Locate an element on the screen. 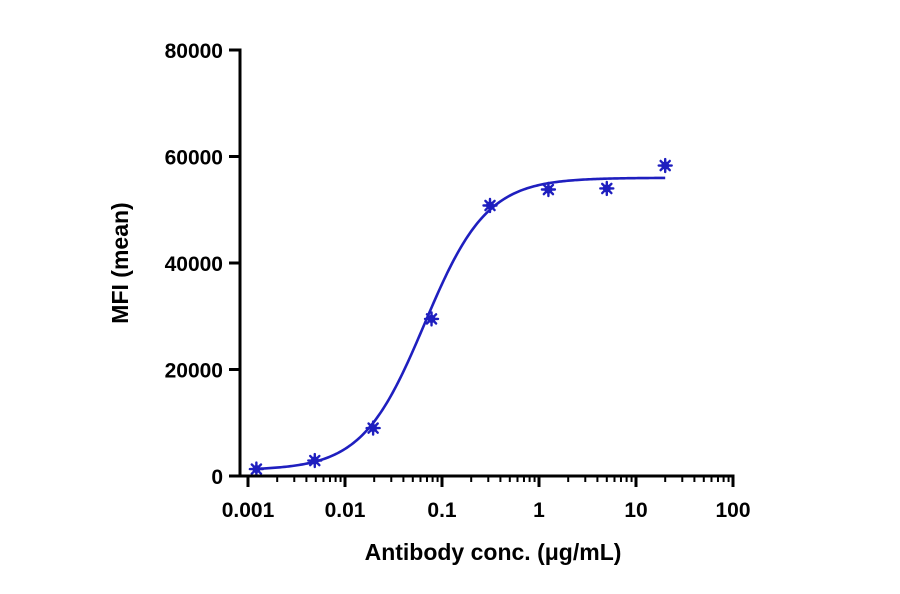 This screenshot has height=594, width=900. x-tick-label: 0.01 is located at coordinates (345, 510).